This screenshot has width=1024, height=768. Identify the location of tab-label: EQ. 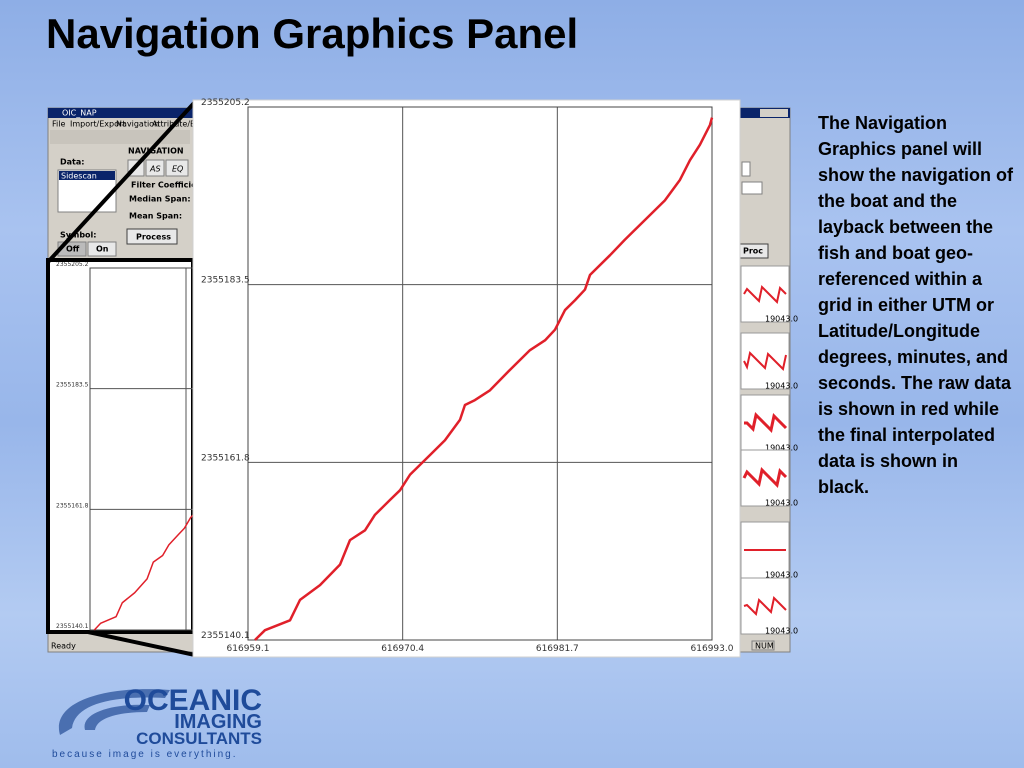
(177, 169).